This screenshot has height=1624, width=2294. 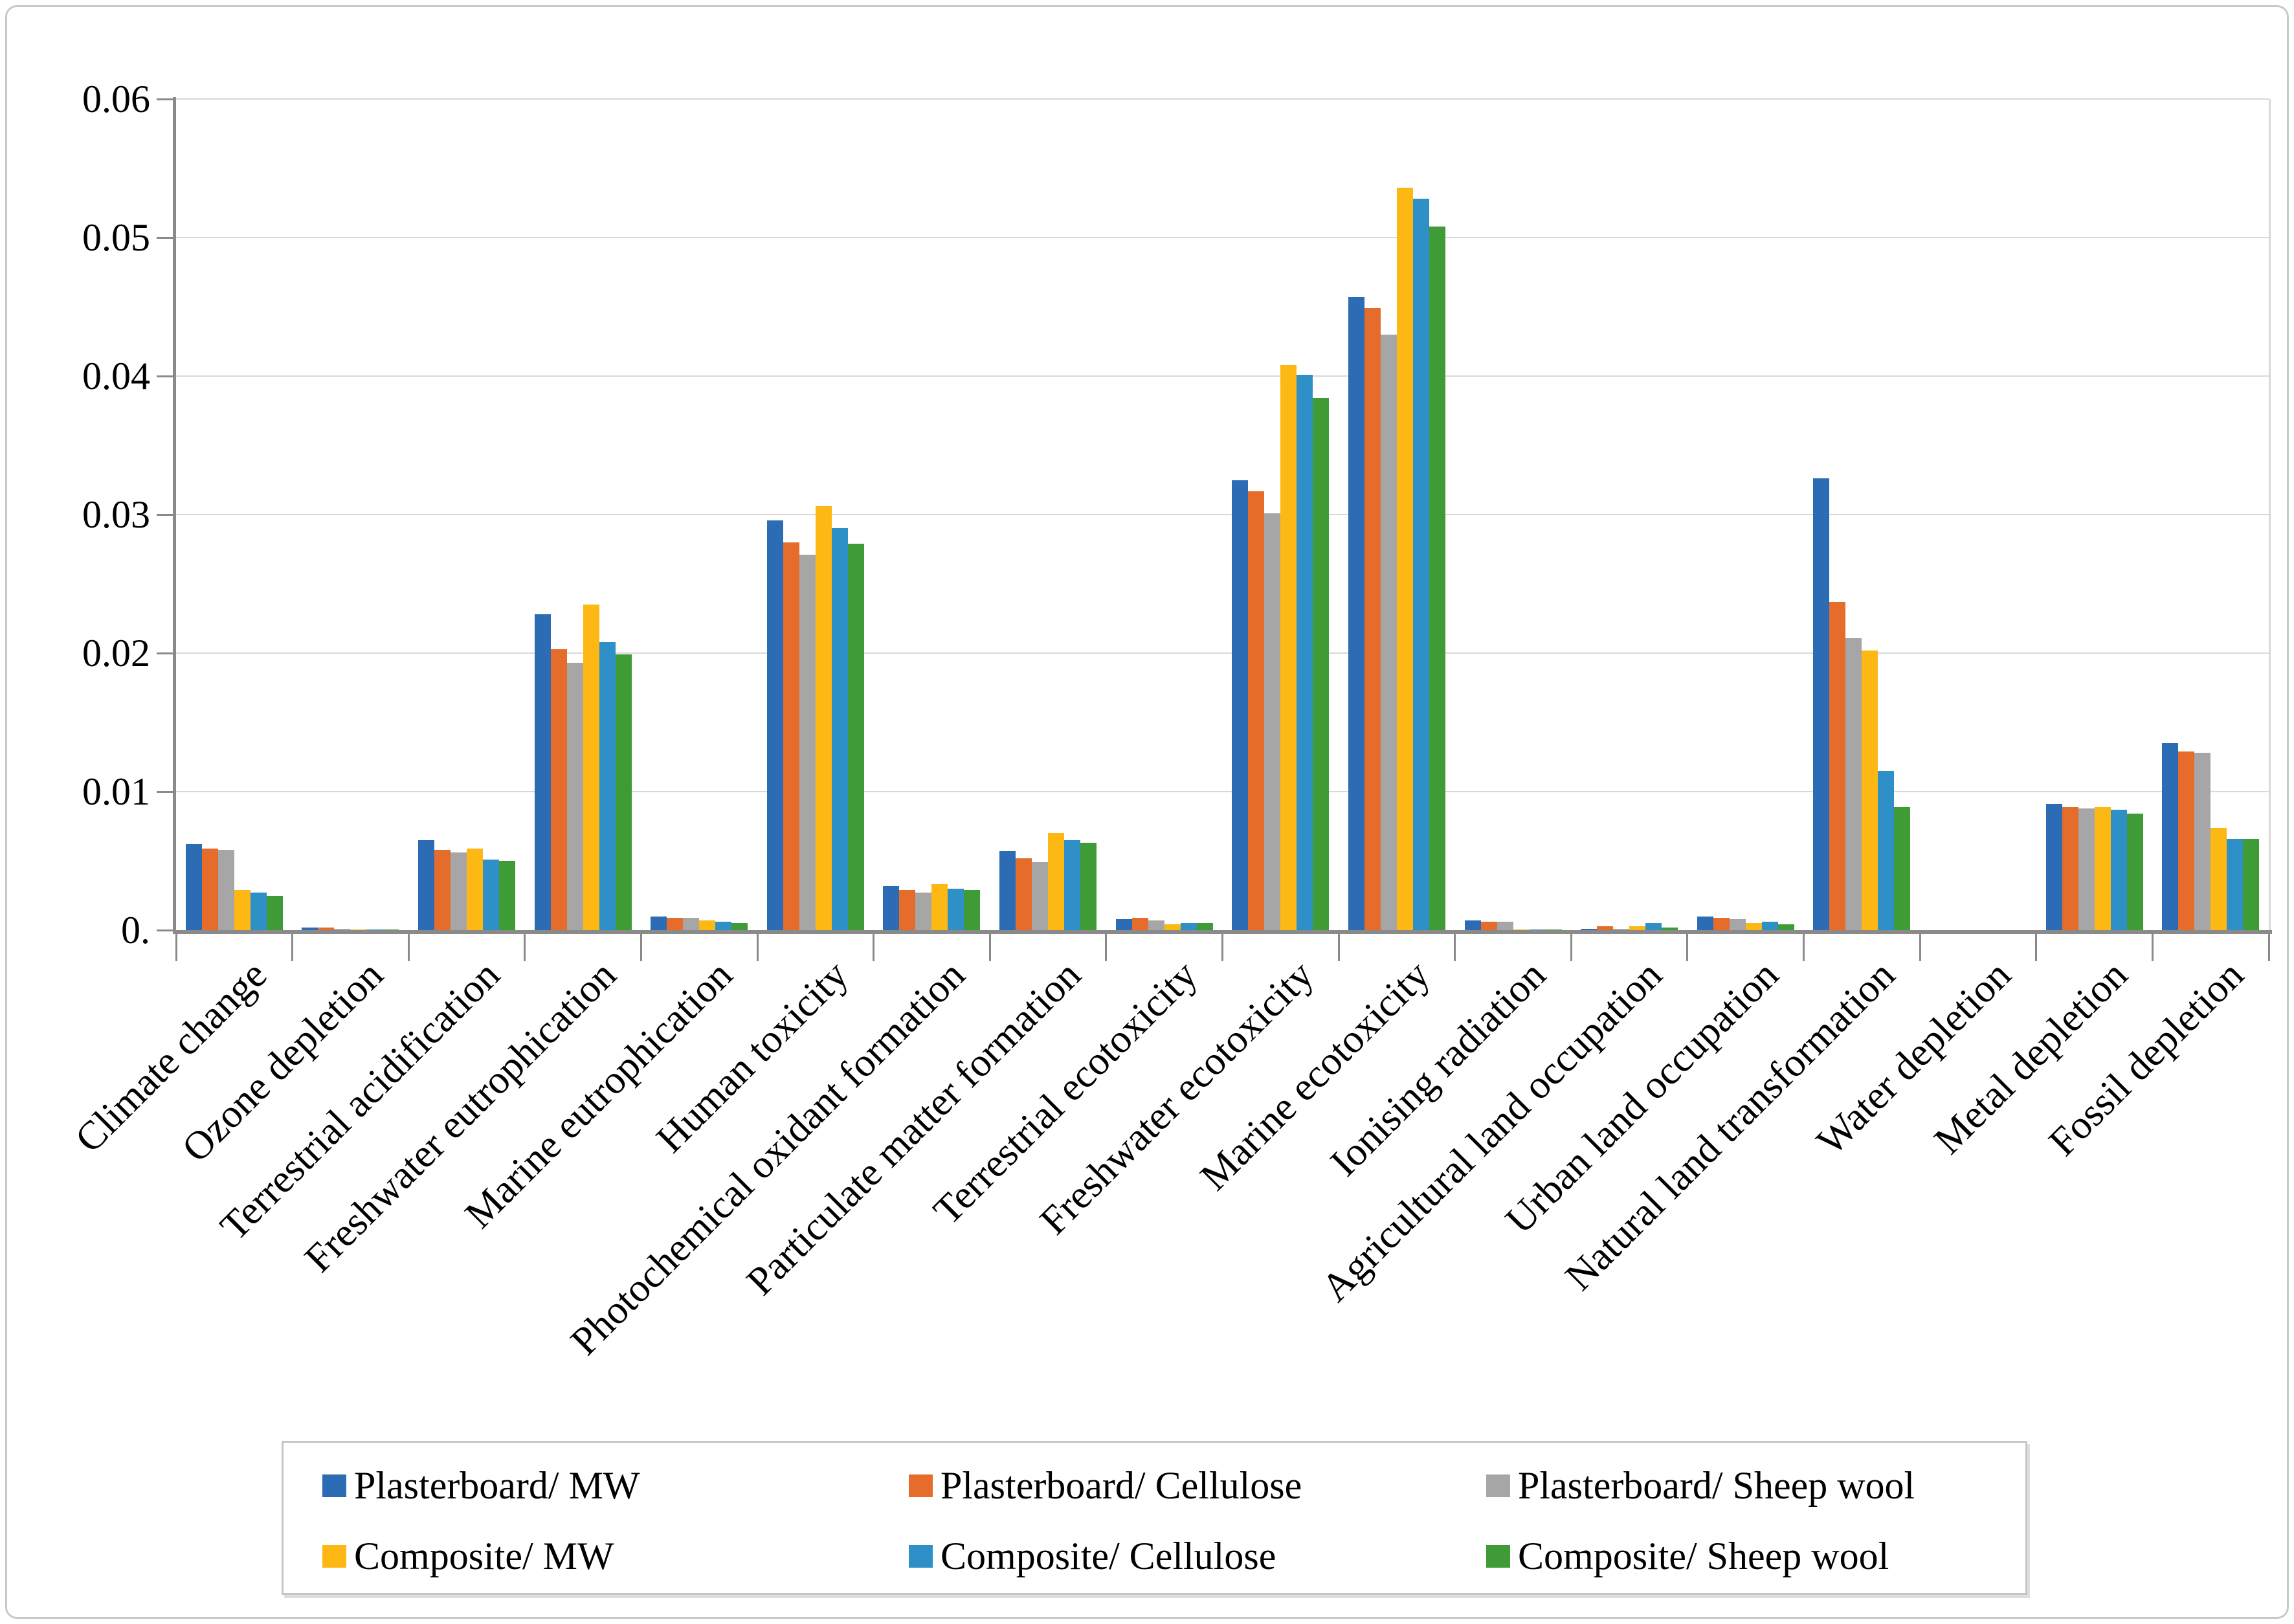 I want to click on x-axis-label: Ionising radiation, so click(x=1438, y=1068).